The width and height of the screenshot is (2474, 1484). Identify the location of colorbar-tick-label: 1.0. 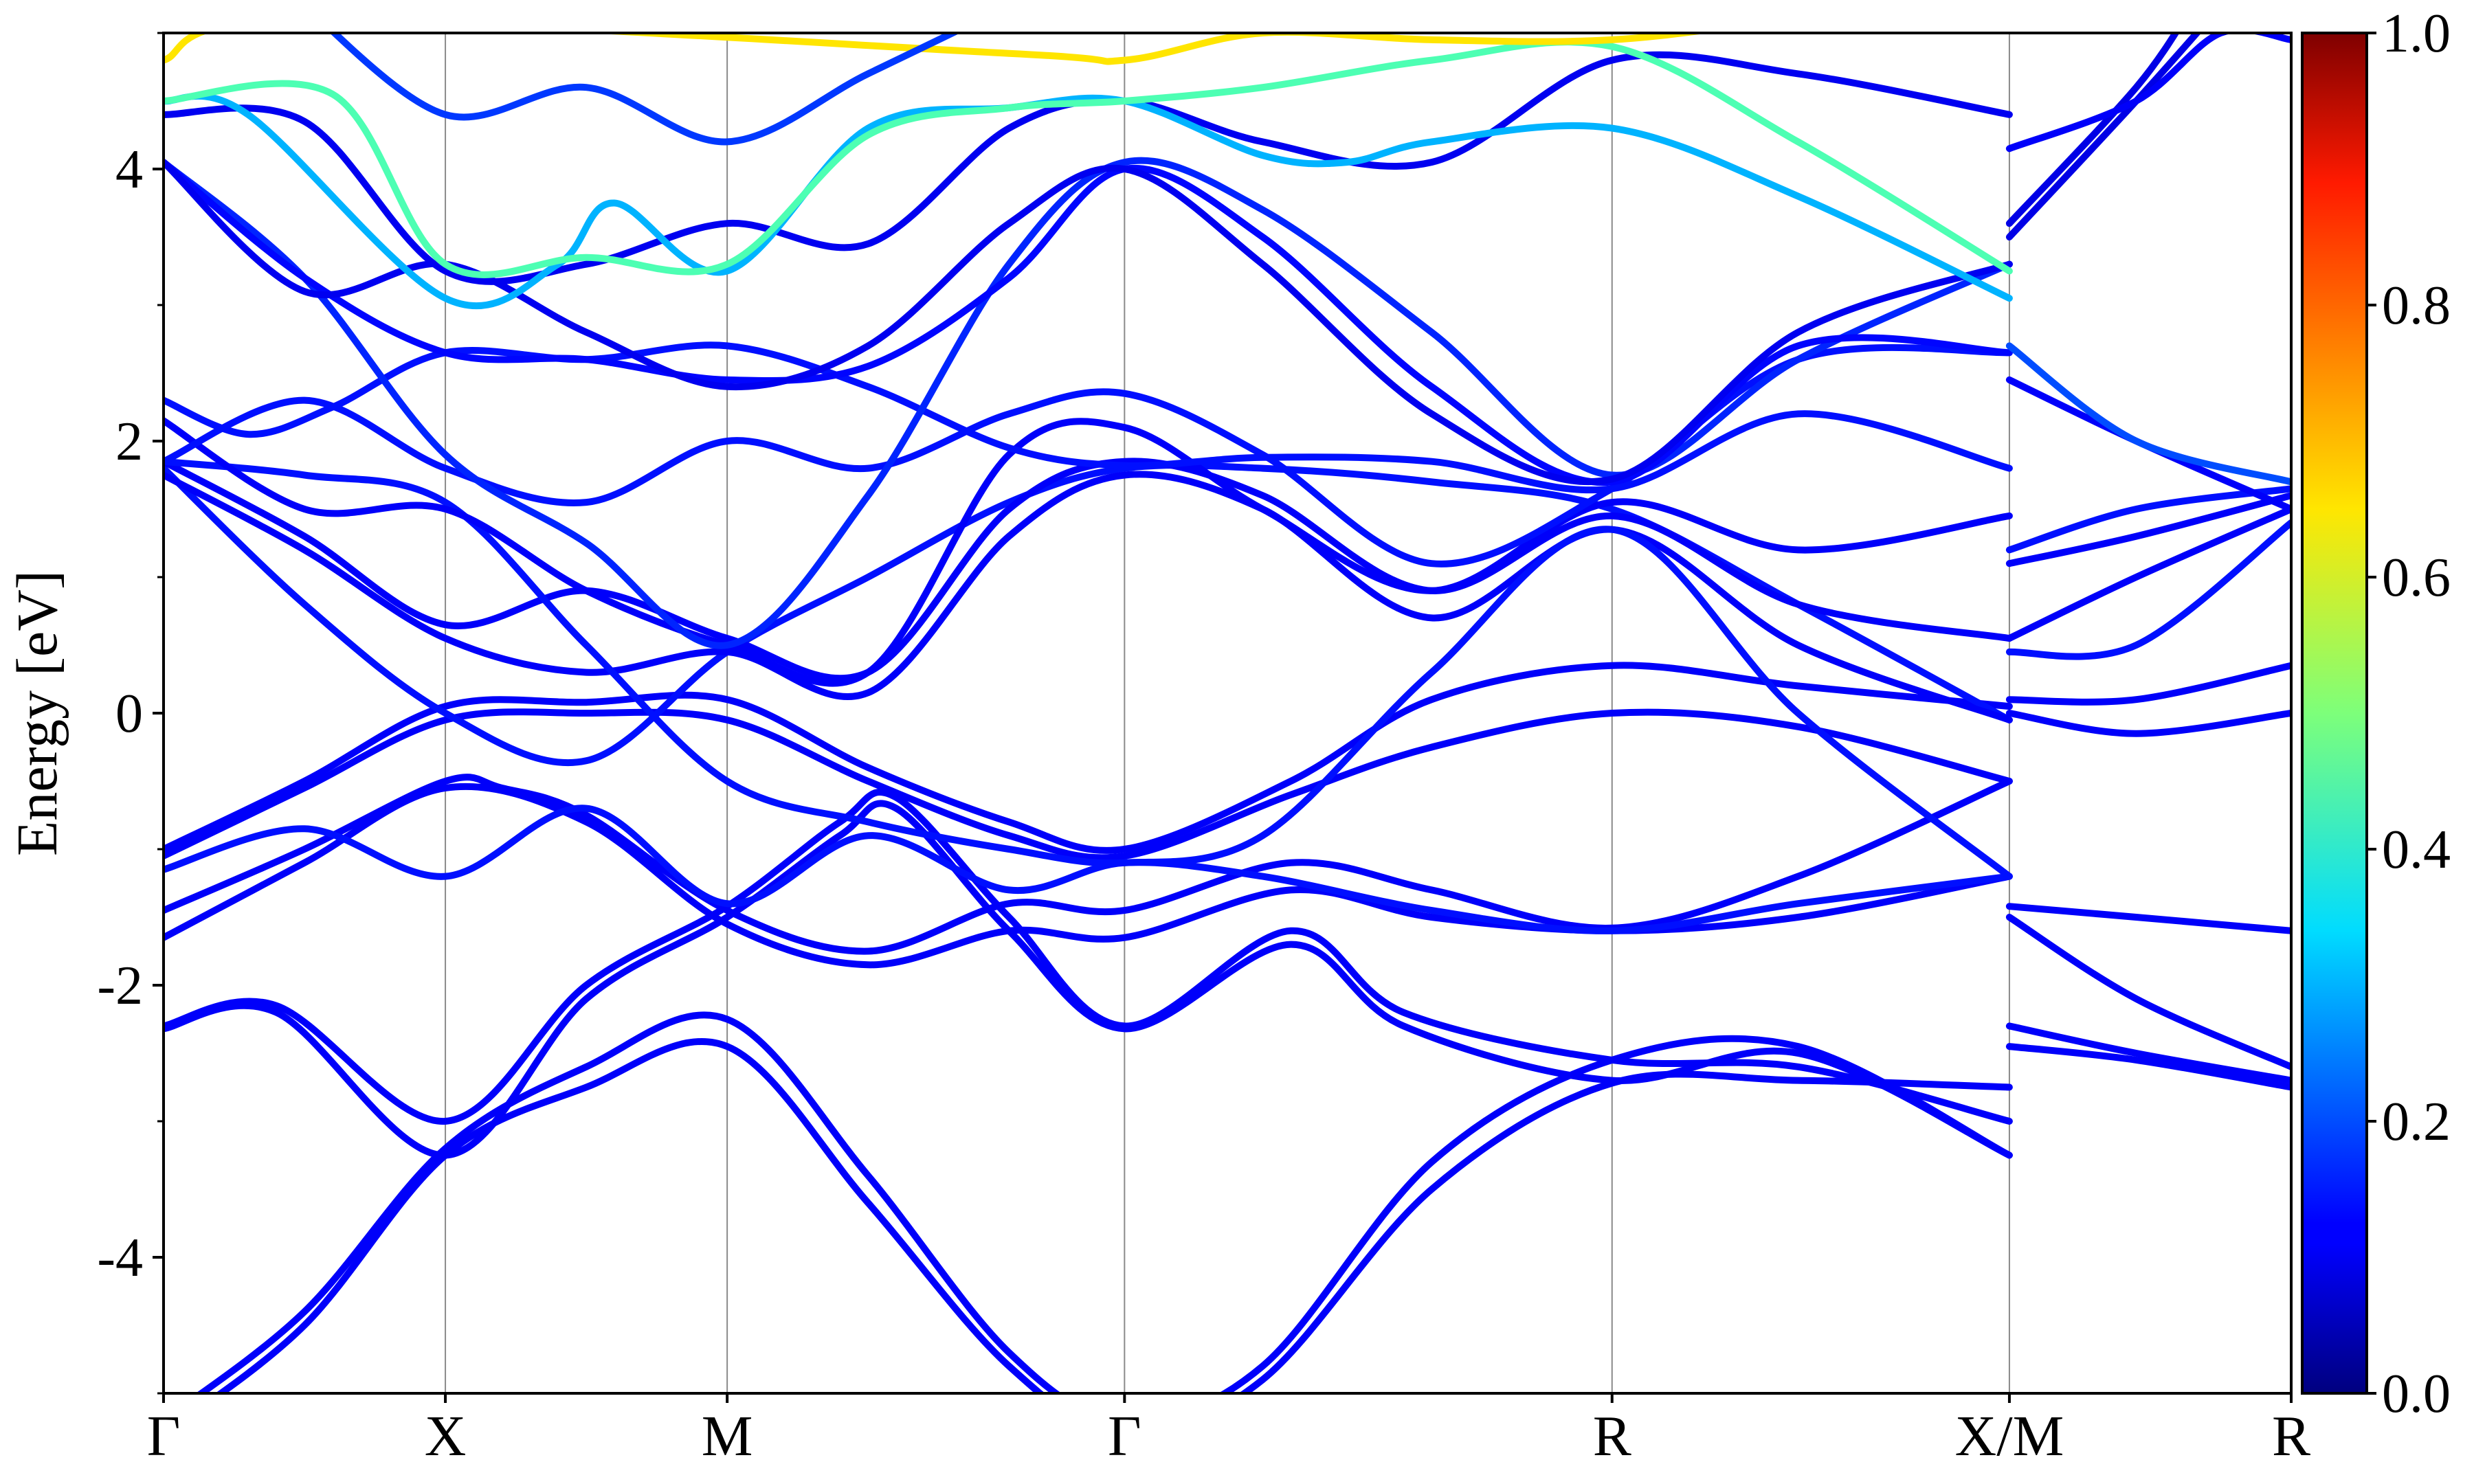
(2416, 33).